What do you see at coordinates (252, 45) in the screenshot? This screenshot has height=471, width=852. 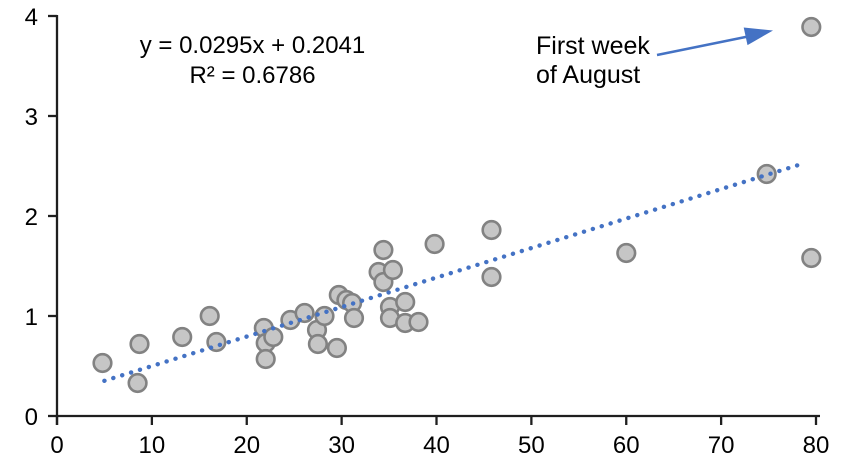 I see `trendline-equation-text: y = 0.0295x + 0.2041` at bounding box center [252, 45].